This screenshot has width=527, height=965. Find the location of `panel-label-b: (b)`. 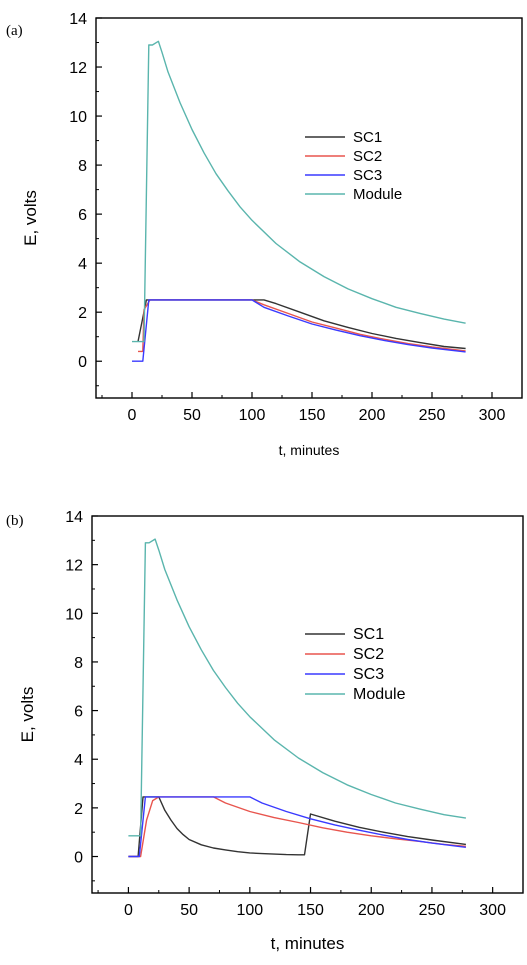

panel-label-b: (b) is located at coordinates (15, 521).